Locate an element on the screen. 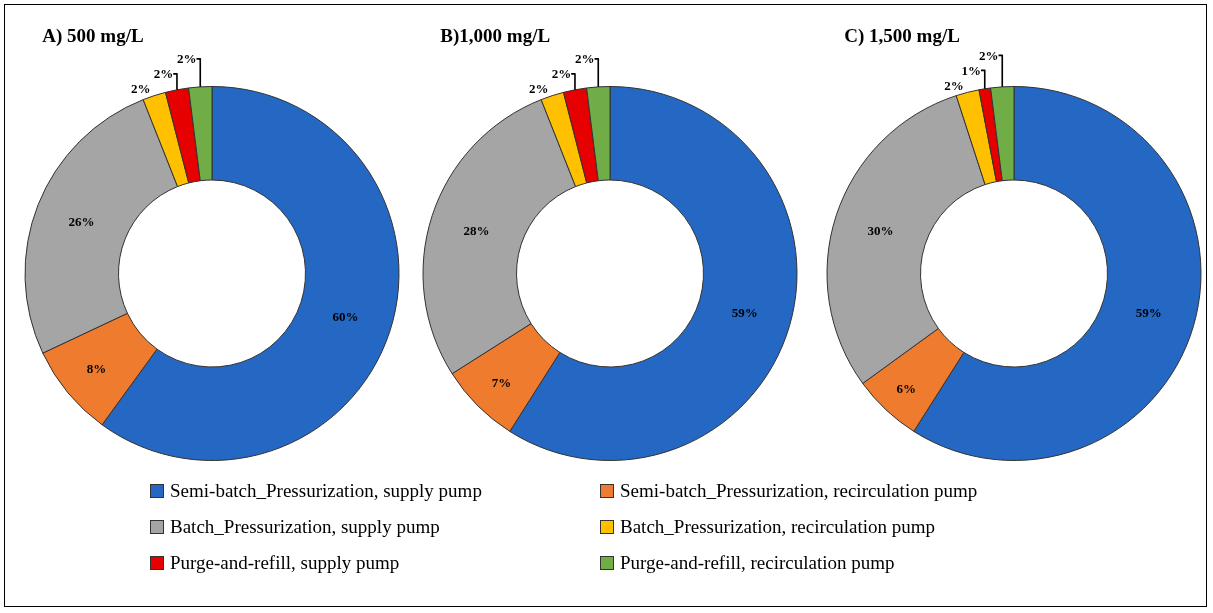  data-label: 6% is located at coordinates (906, 388).